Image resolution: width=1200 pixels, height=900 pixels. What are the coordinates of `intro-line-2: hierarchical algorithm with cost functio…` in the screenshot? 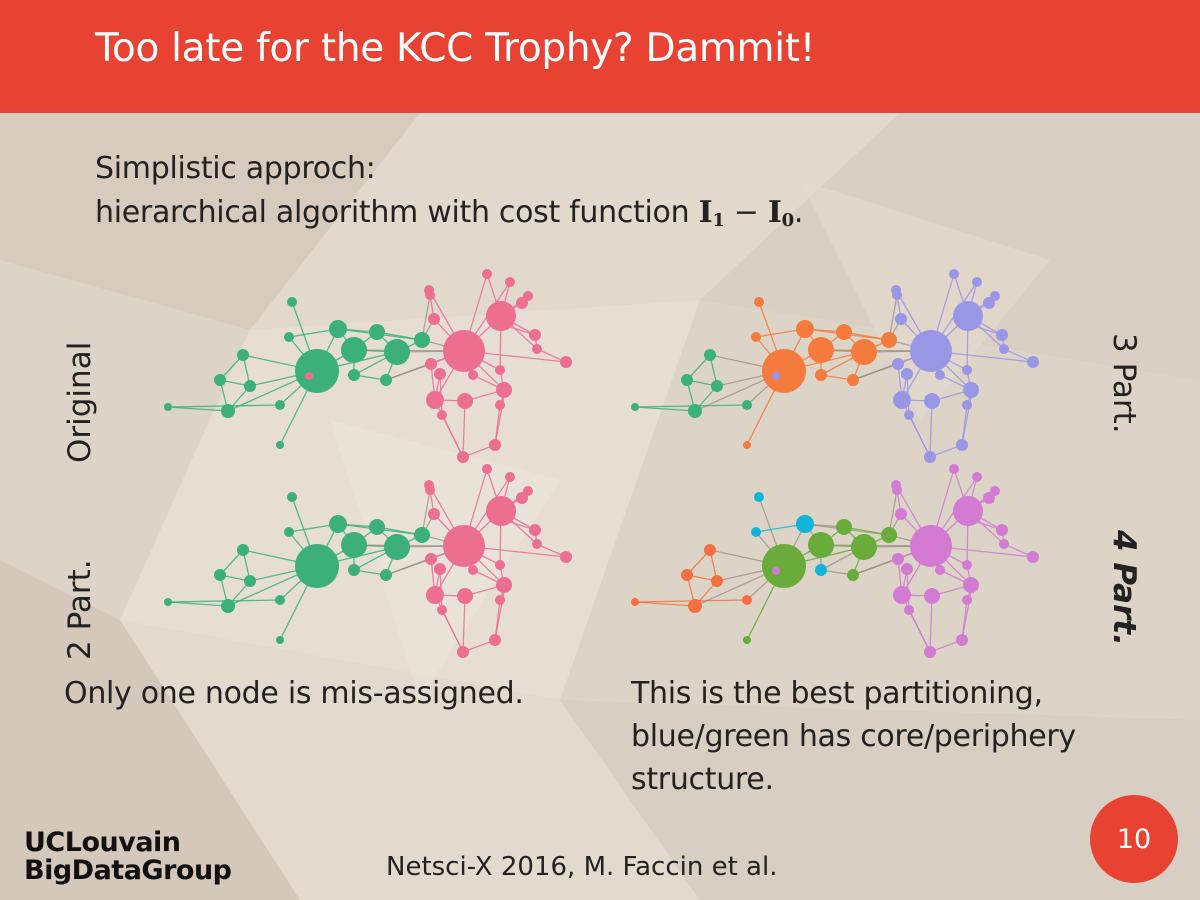 It's located at (449, 217).